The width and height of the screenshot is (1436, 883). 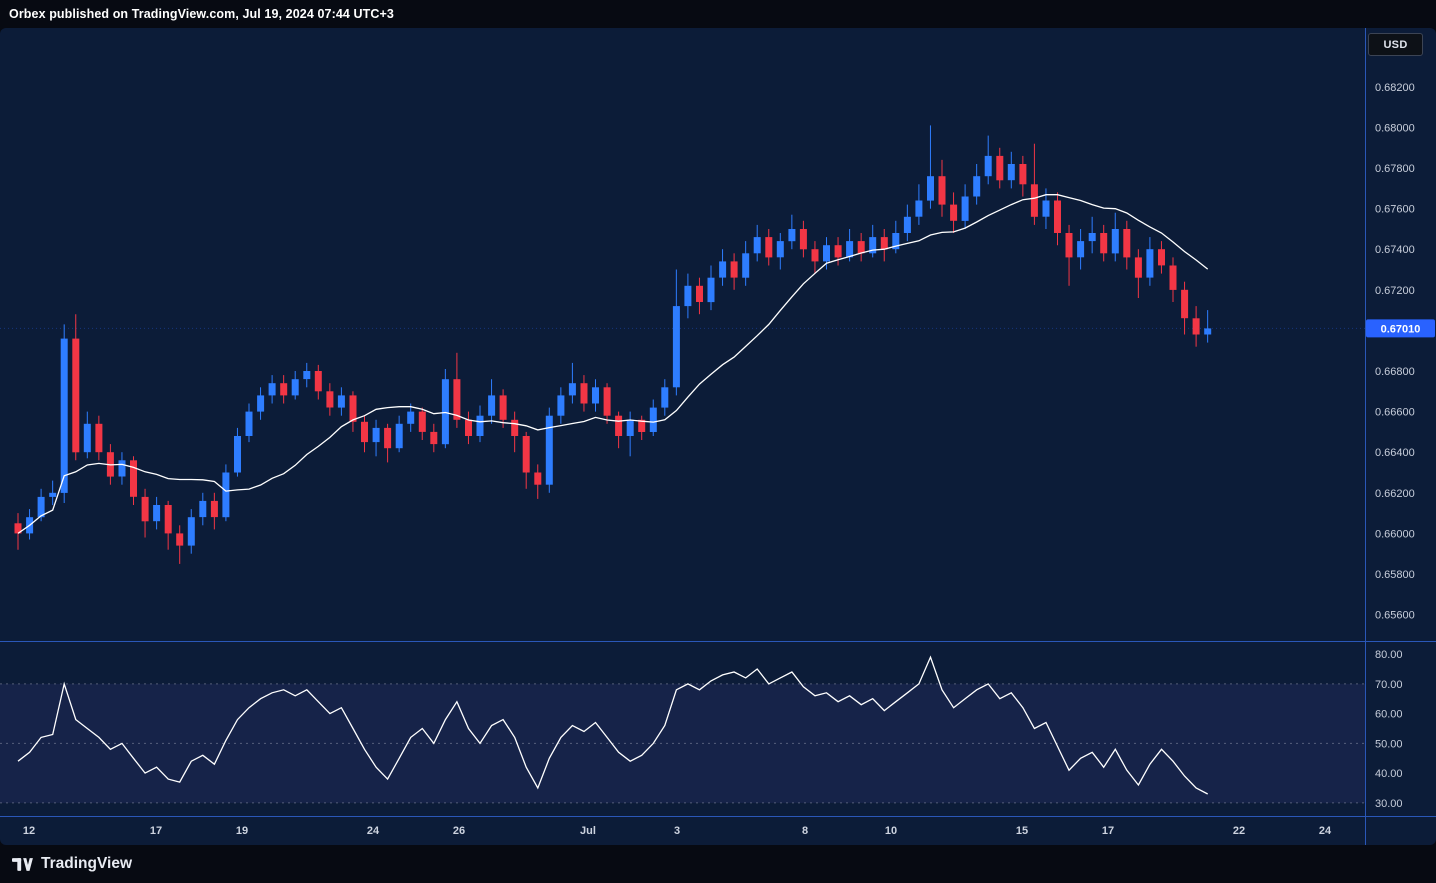 I want to click on tradingview-brand-text: TradingView, so click(x=87, y=863).